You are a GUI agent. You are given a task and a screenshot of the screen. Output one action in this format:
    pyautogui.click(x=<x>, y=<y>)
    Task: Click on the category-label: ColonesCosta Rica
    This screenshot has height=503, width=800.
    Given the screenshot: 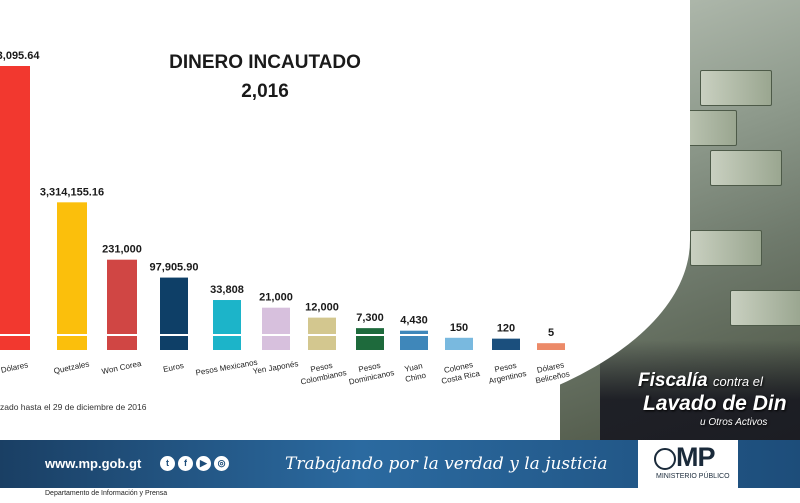 What is the action you would take?
    pyautogui.click(x=459, y=372)
    